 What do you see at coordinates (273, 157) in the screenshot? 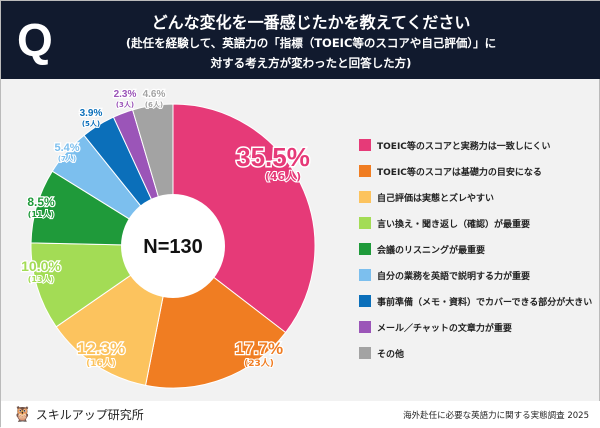
I see `value-label: 35.5%` at bounding box center [273, 157].